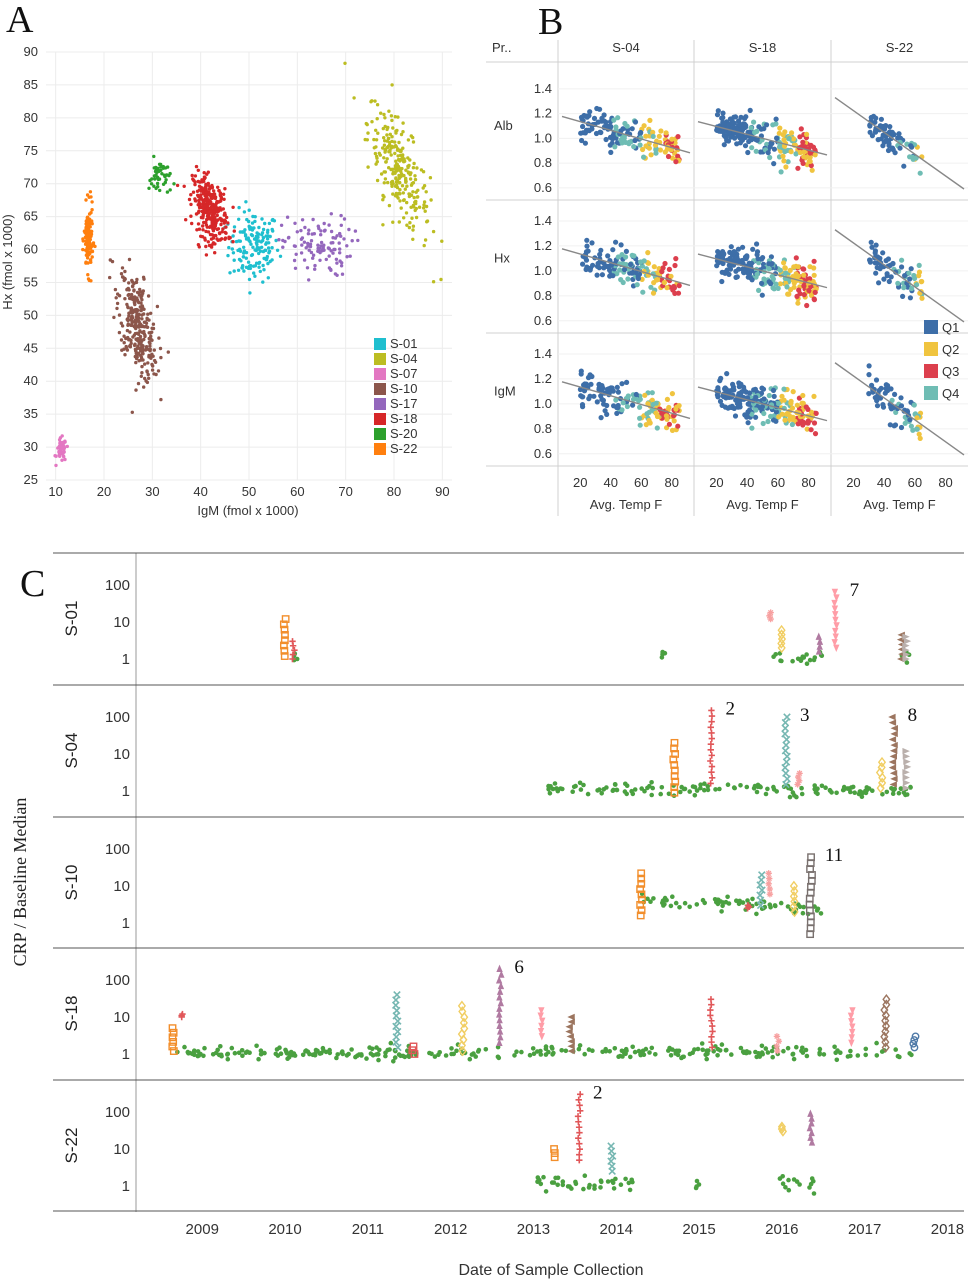 Image resolution: width=968 pixels, height=1280 pixels. What do you see at coordinates (626, 504) in the screenshot?
I see `panel-b-x-label: Avg. Temp F` at bounding box center [626, 504].